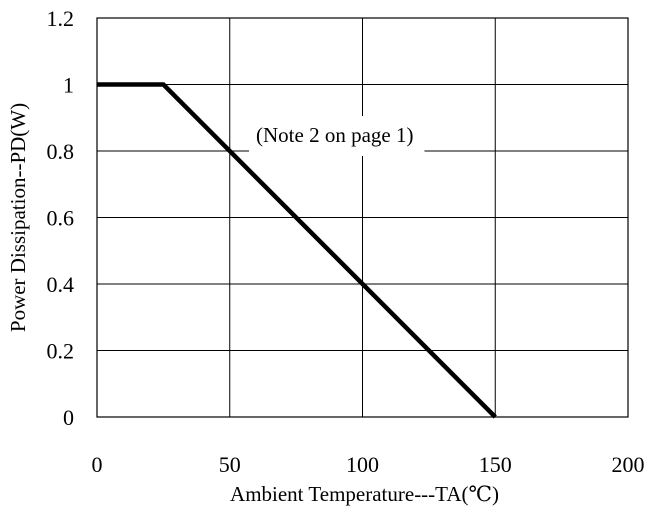  I want to click on y-tick-label: 0.6, so click(61, 218).